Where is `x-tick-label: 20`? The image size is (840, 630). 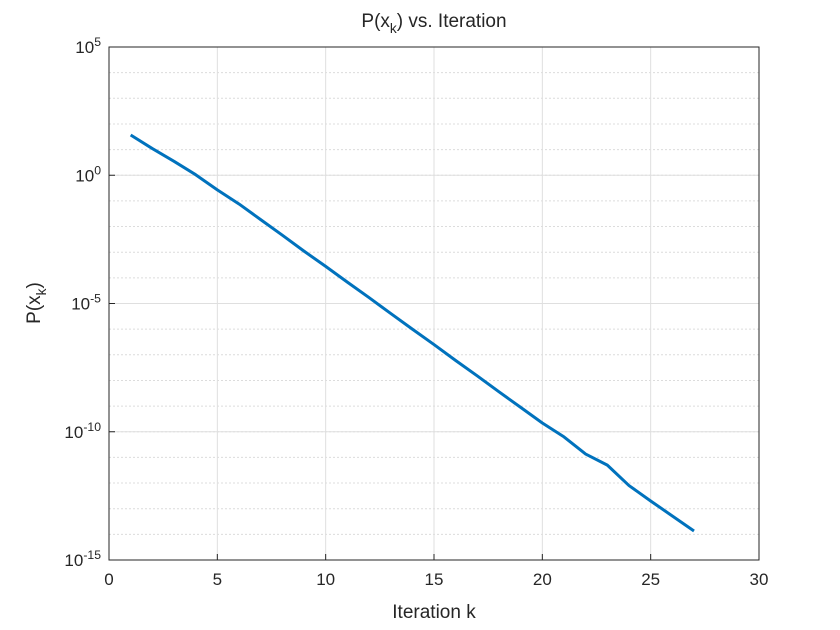
x-tick-label: 20 is located at coordinates (542, 579).